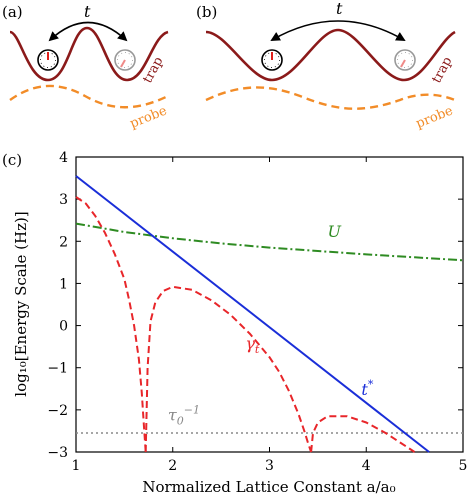 The image size is (474, 498). I want to click on y-tick-label: −1, so click(57, 369).